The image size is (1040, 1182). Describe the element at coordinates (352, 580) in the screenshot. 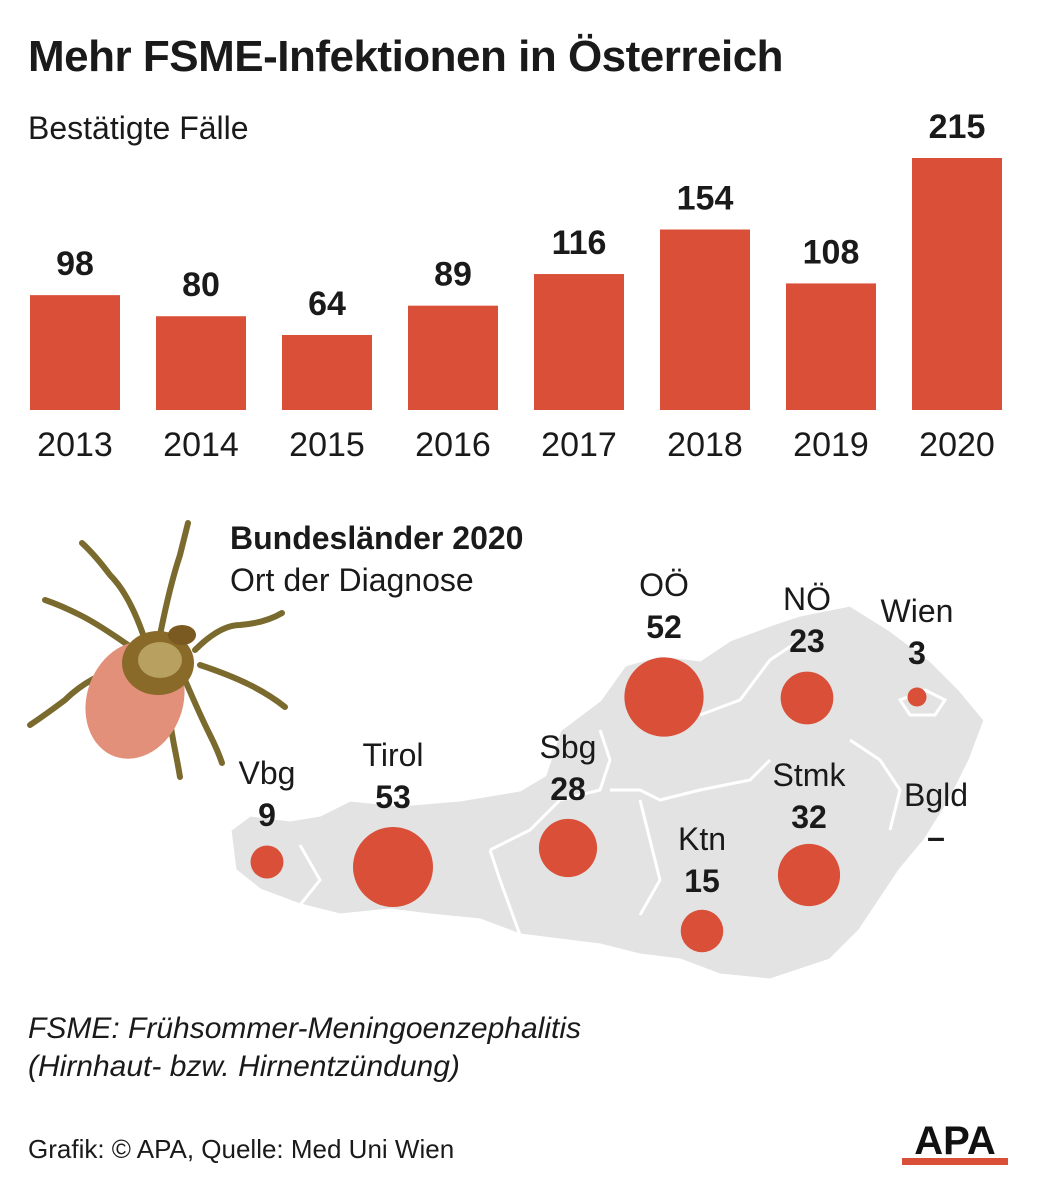

I see `map-subtitle: Ort der Diagnose` at that location.